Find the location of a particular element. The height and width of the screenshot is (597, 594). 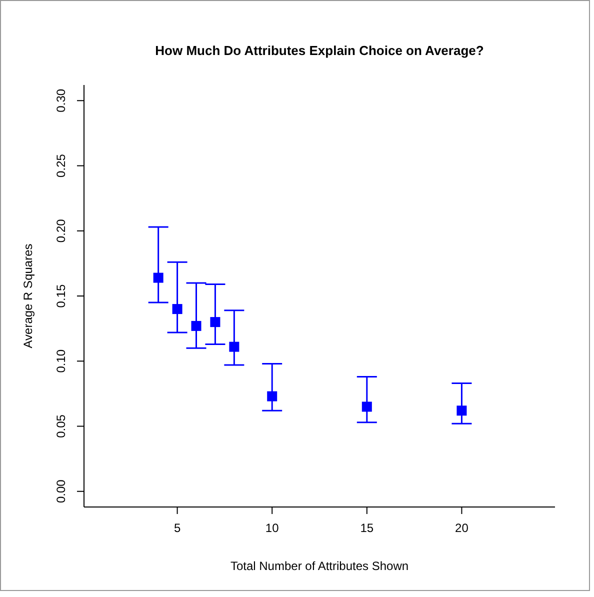

y-tick-label: 0.00 is located at coordinates (61, 491).